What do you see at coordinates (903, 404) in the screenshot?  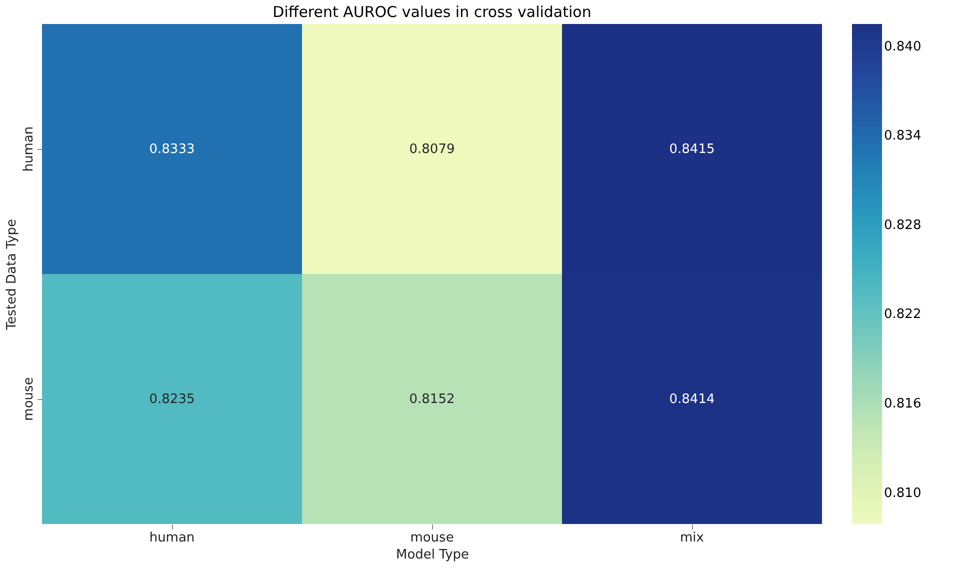 I see `color-bar-label: 0.816` at bounding box center [903, 404].